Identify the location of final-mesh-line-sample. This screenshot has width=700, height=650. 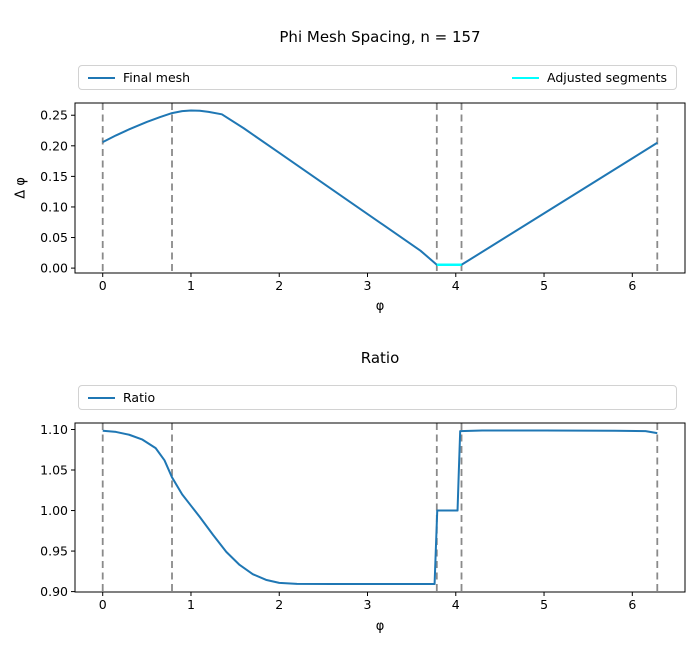
(101, 77).